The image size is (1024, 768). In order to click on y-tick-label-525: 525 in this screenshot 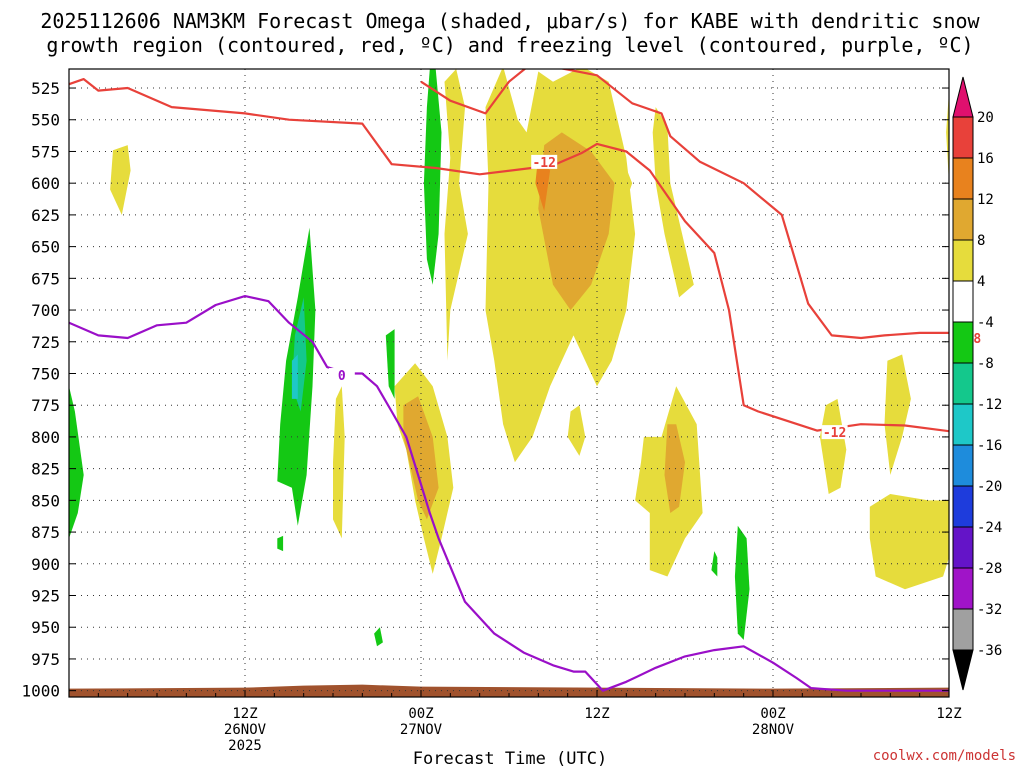, I will do `click(45, 88)`.